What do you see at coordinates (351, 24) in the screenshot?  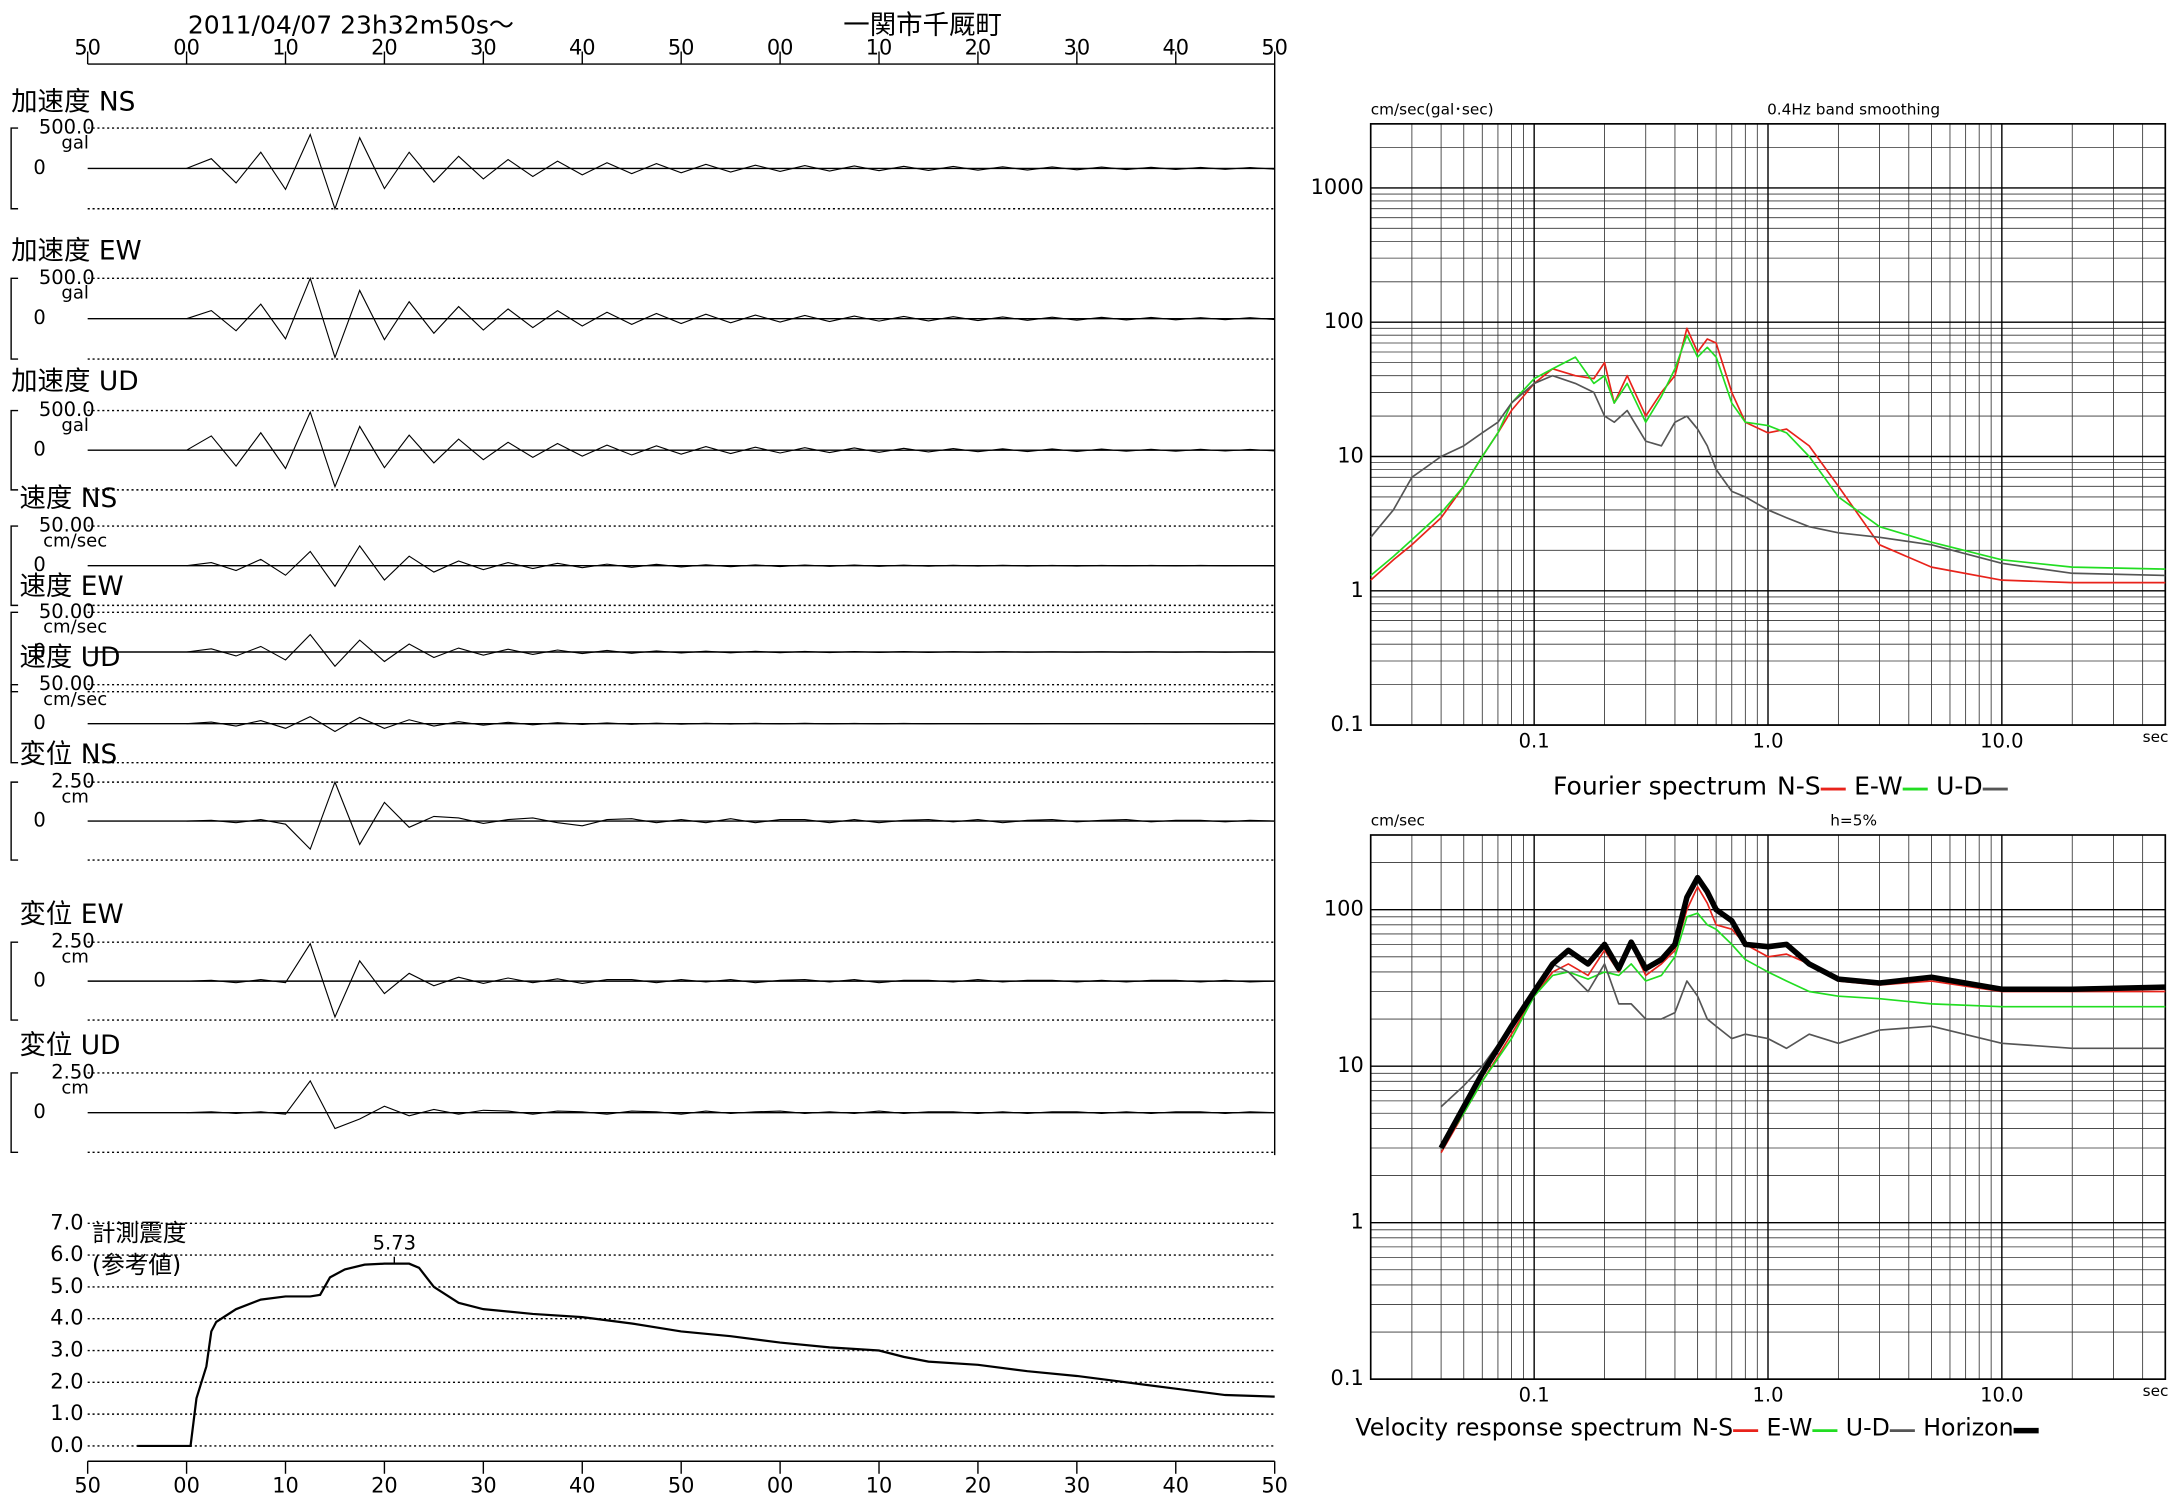 I see `record-date: 2011/04/07 23h32m50s～` at bounding box center [351, 24].